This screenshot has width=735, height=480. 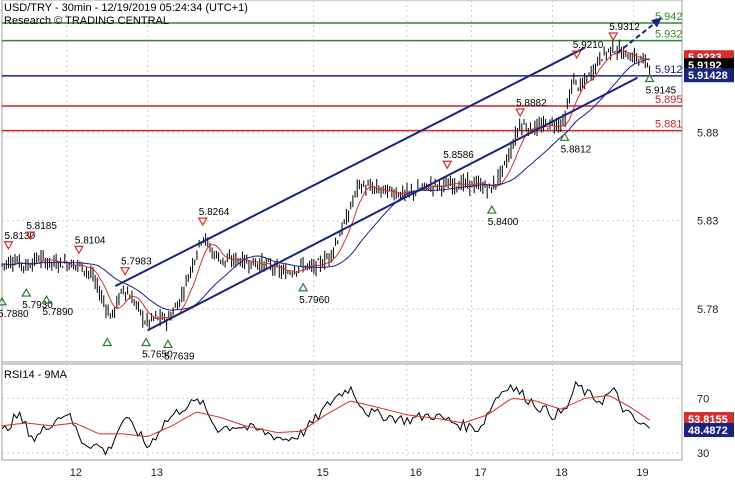 What do you see at coordinates (36, 375) in the screenshot?
I see `rsi-title: RSI14 - 9MA` at bounding box center [36, 375].